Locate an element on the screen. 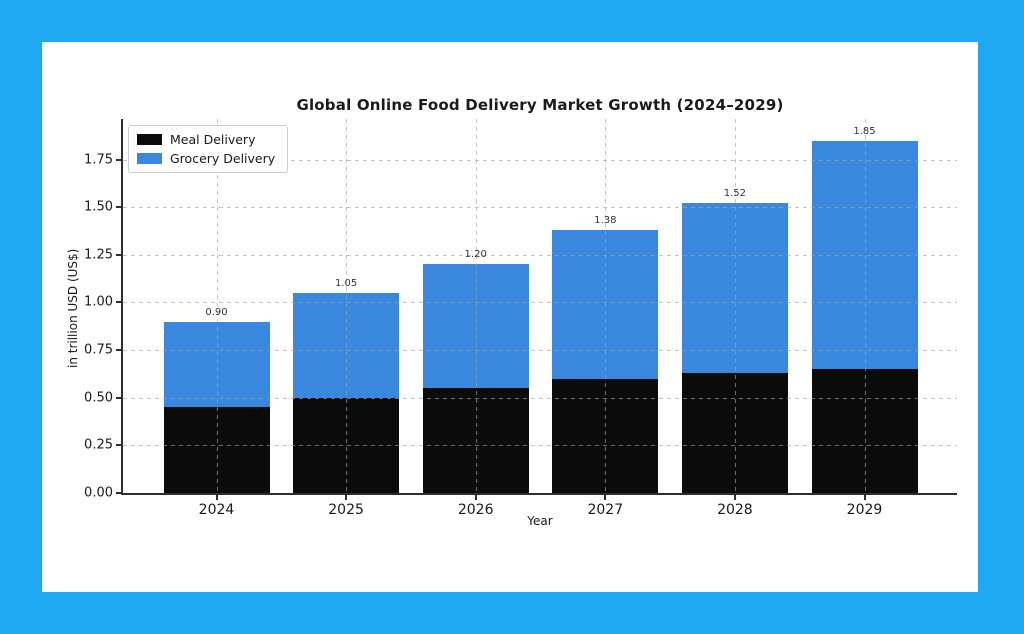 The height and width of the screenshot is (634, 1024). x-axis-spine is located at coordinates (539, 494).